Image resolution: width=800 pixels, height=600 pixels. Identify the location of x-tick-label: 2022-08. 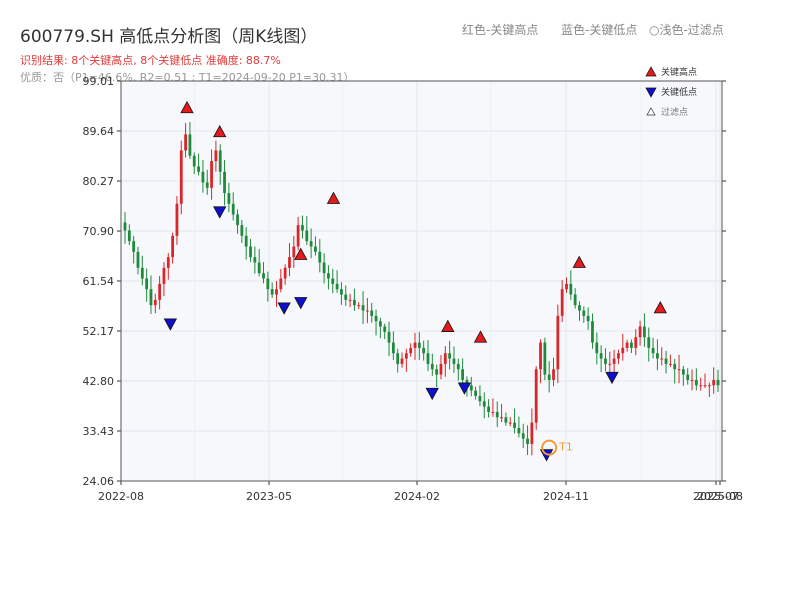
(121, 496).